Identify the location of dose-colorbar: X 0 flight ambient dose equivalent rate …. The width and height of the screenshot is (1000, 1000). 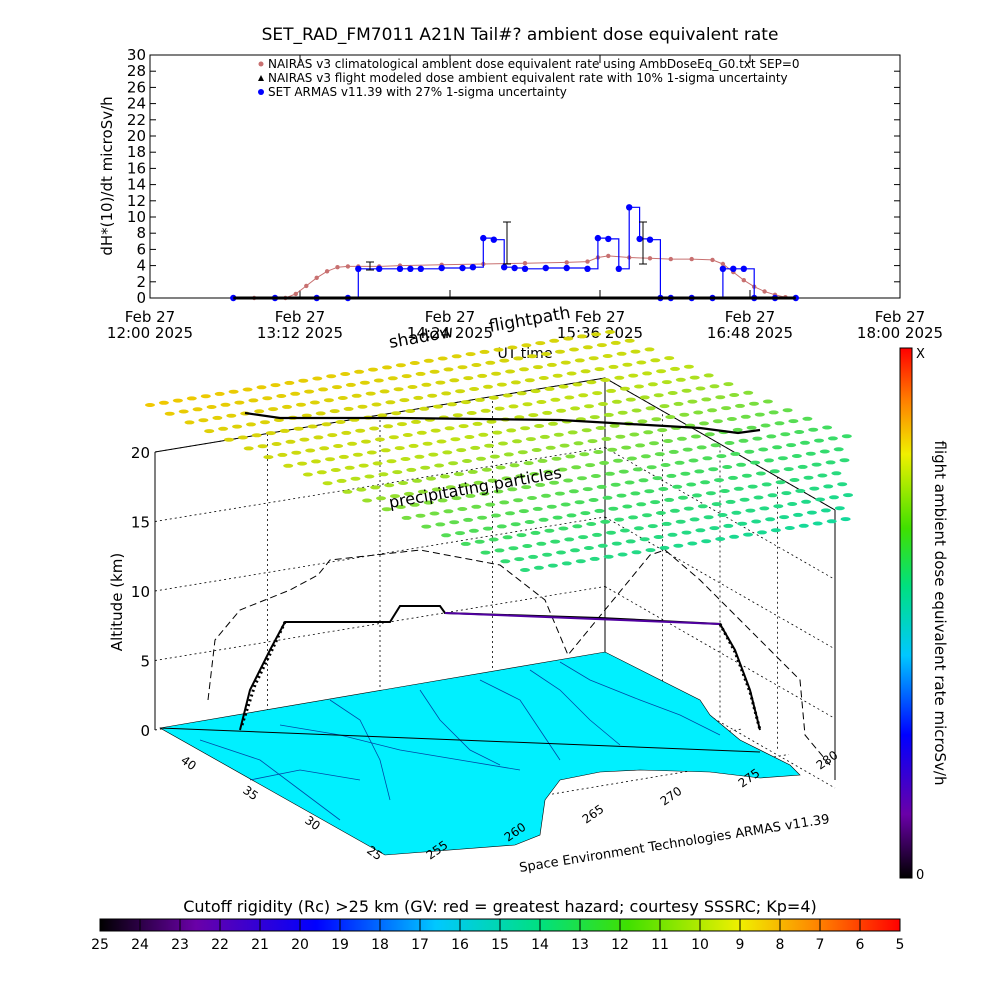
(924, 615).